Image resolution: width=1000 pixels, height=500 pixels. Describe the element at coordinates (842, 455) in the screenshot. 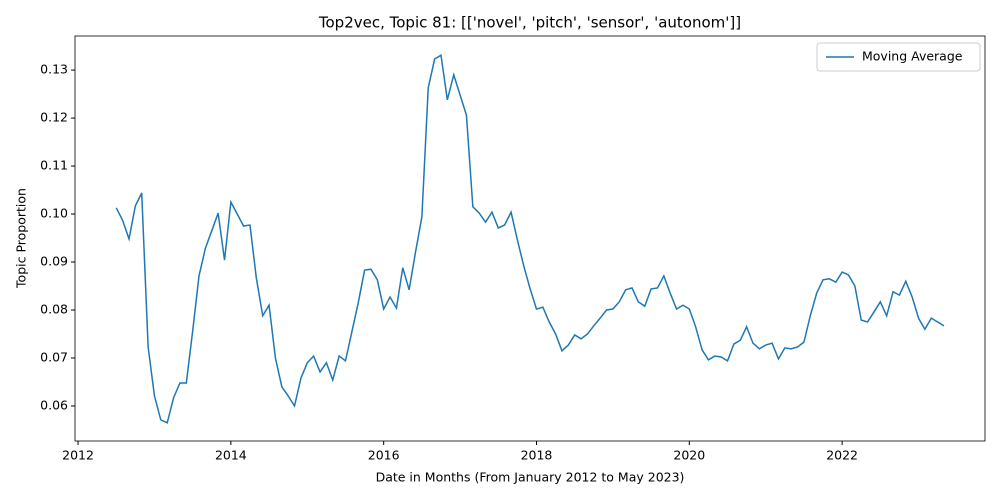

I see `x-tick-label: 2022` at that location.